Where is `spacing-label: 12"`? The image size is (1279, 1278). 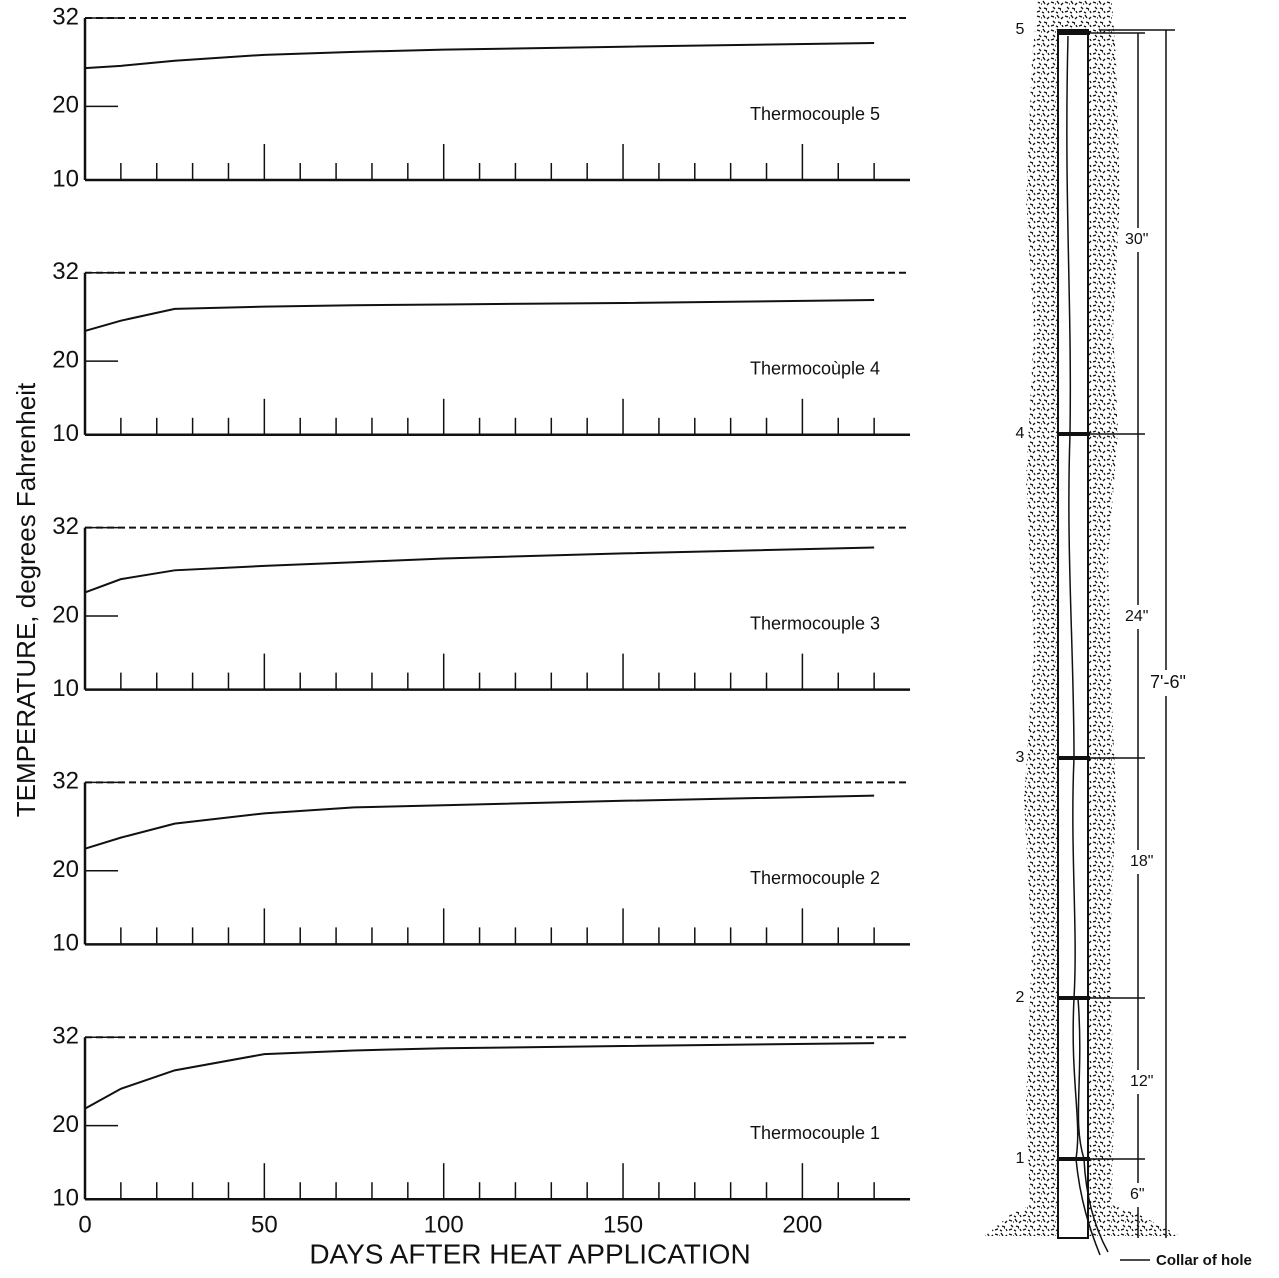
spacing-label: 12" is located at coordinates (1141, 1081).